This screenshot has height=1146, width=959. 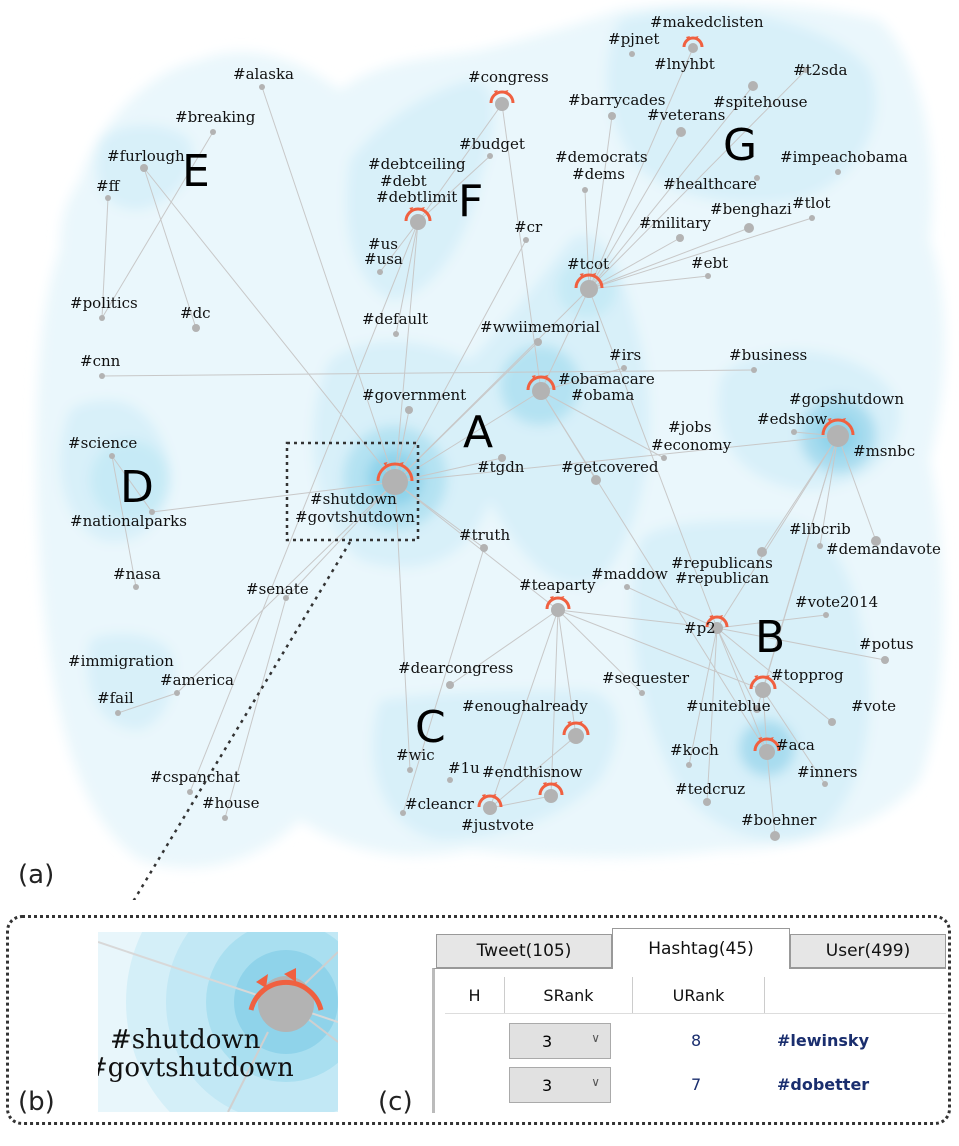 I want to click on hashtag-label: #house, so click(x=231, y=803).